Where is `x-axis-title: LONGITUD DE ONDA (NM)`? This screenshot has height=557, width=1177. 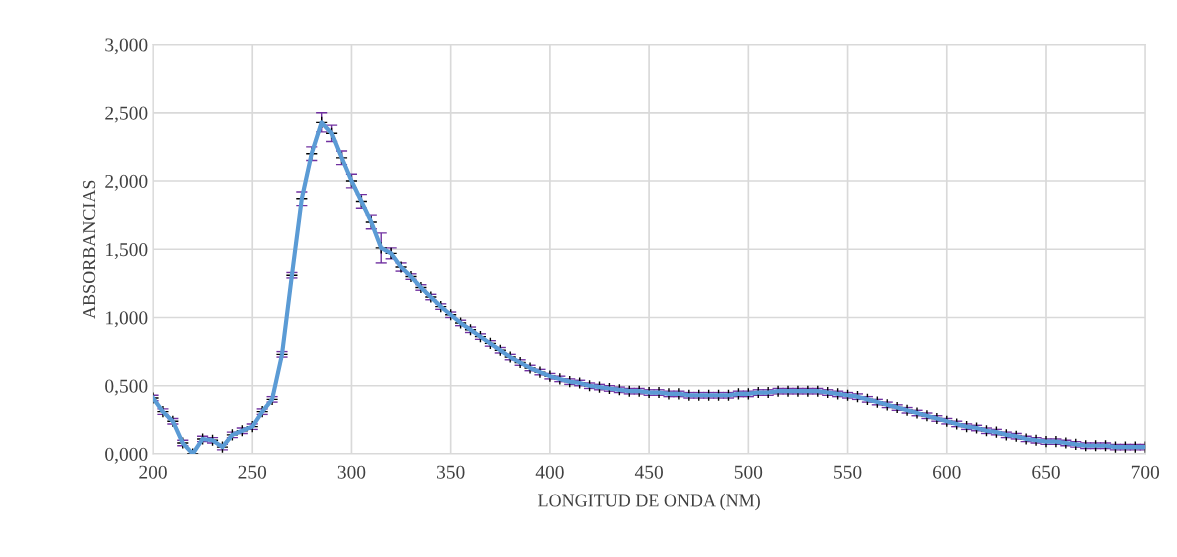 x-axis-title: LONGITUD DE ONDA (NM) is located at coordinates (649, 502).